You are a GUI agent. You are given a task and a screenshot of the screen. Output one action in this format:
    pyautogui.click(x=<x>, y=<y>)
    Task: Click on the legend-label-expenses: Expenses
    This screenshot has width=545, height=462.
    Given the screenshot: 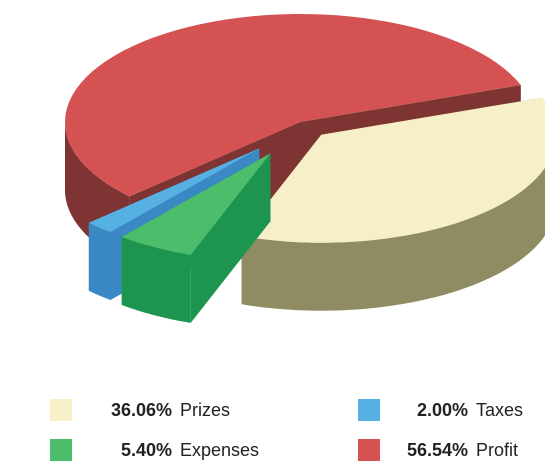 What is the action you would take?
    pyautogui.click(x=220, y=449)
    